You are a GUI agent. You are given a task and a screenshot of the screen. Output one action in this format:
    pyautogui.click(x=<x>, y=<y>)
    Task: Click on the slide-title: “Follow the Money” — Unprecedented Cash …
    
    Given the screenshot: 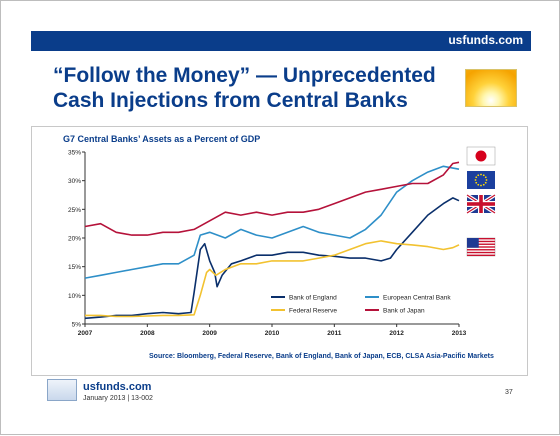 What is the action you would take?
    pyautogui.click(x=253, y=88)
    